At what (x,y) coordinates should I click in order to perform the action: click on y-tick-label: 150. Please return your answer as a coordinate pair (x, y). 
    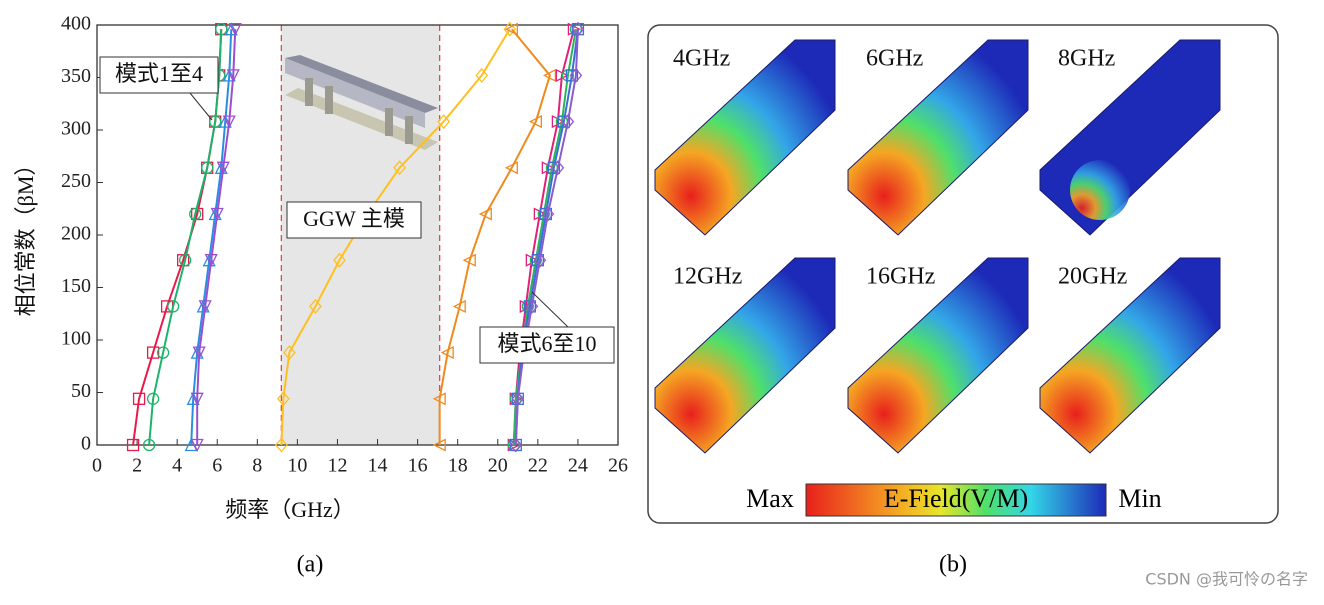
    Looking at the image, I should click on (76, 286).